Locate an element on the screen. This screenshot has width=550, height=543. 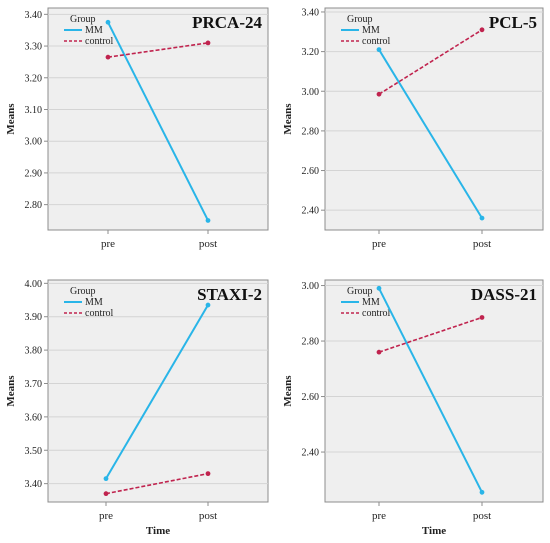
y-tick-label: 3.60 is located at coordinates (34, 417).